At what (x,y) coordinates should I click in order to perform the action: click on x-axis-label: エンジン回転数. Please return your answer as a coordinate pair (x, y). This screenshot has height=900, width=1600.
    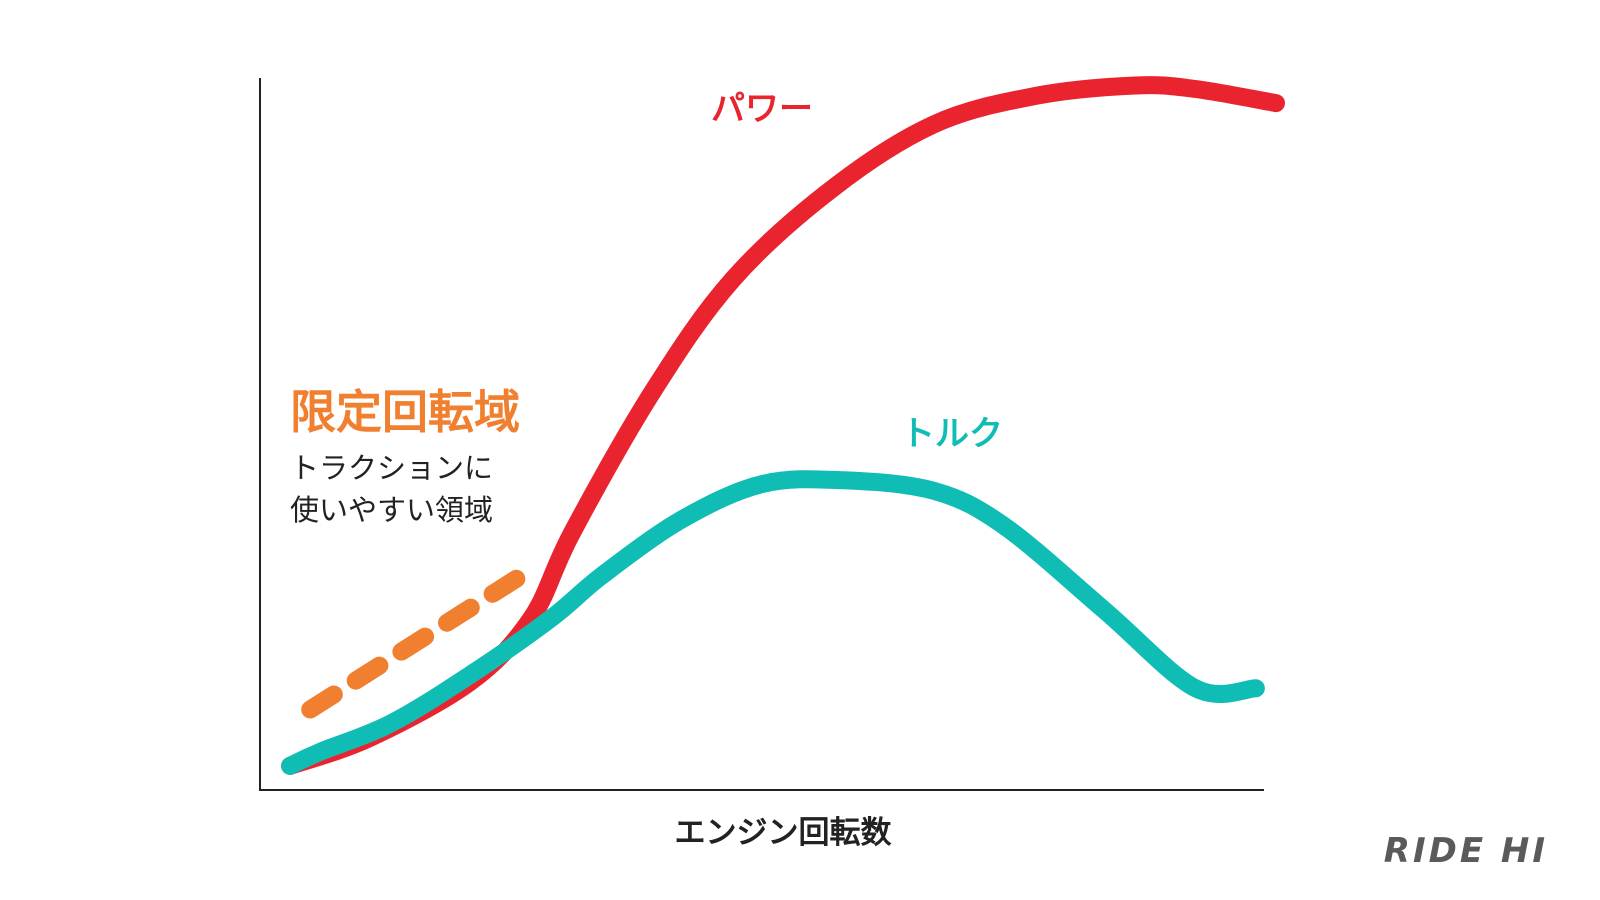
    Looking at the image, I should click on (783, 833).